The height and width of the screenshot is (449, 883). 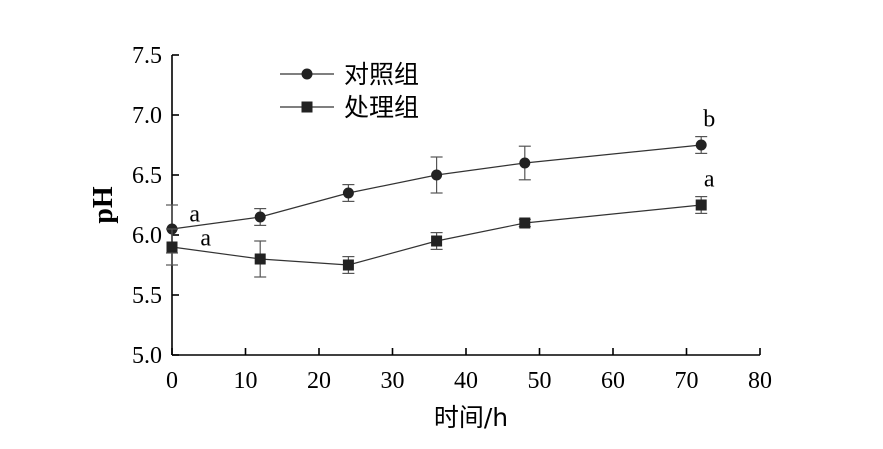 I want to click on legend-label: 对照组, so click(x=381, y=74).